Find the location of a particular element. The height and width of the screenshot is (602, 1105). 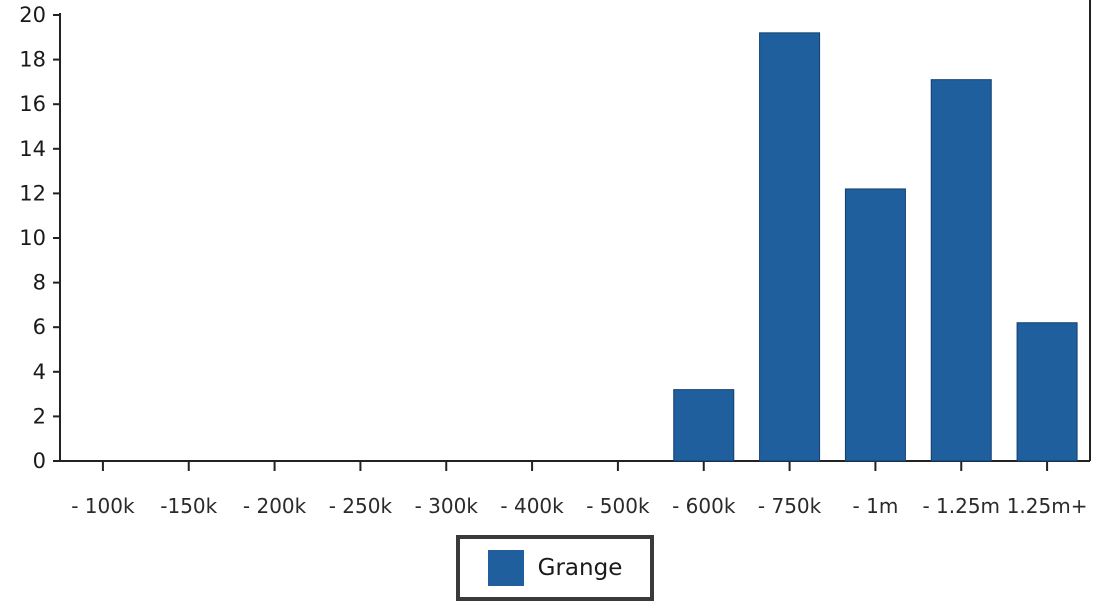

y-tick-label: 4 is located at coordinates (39, 372).